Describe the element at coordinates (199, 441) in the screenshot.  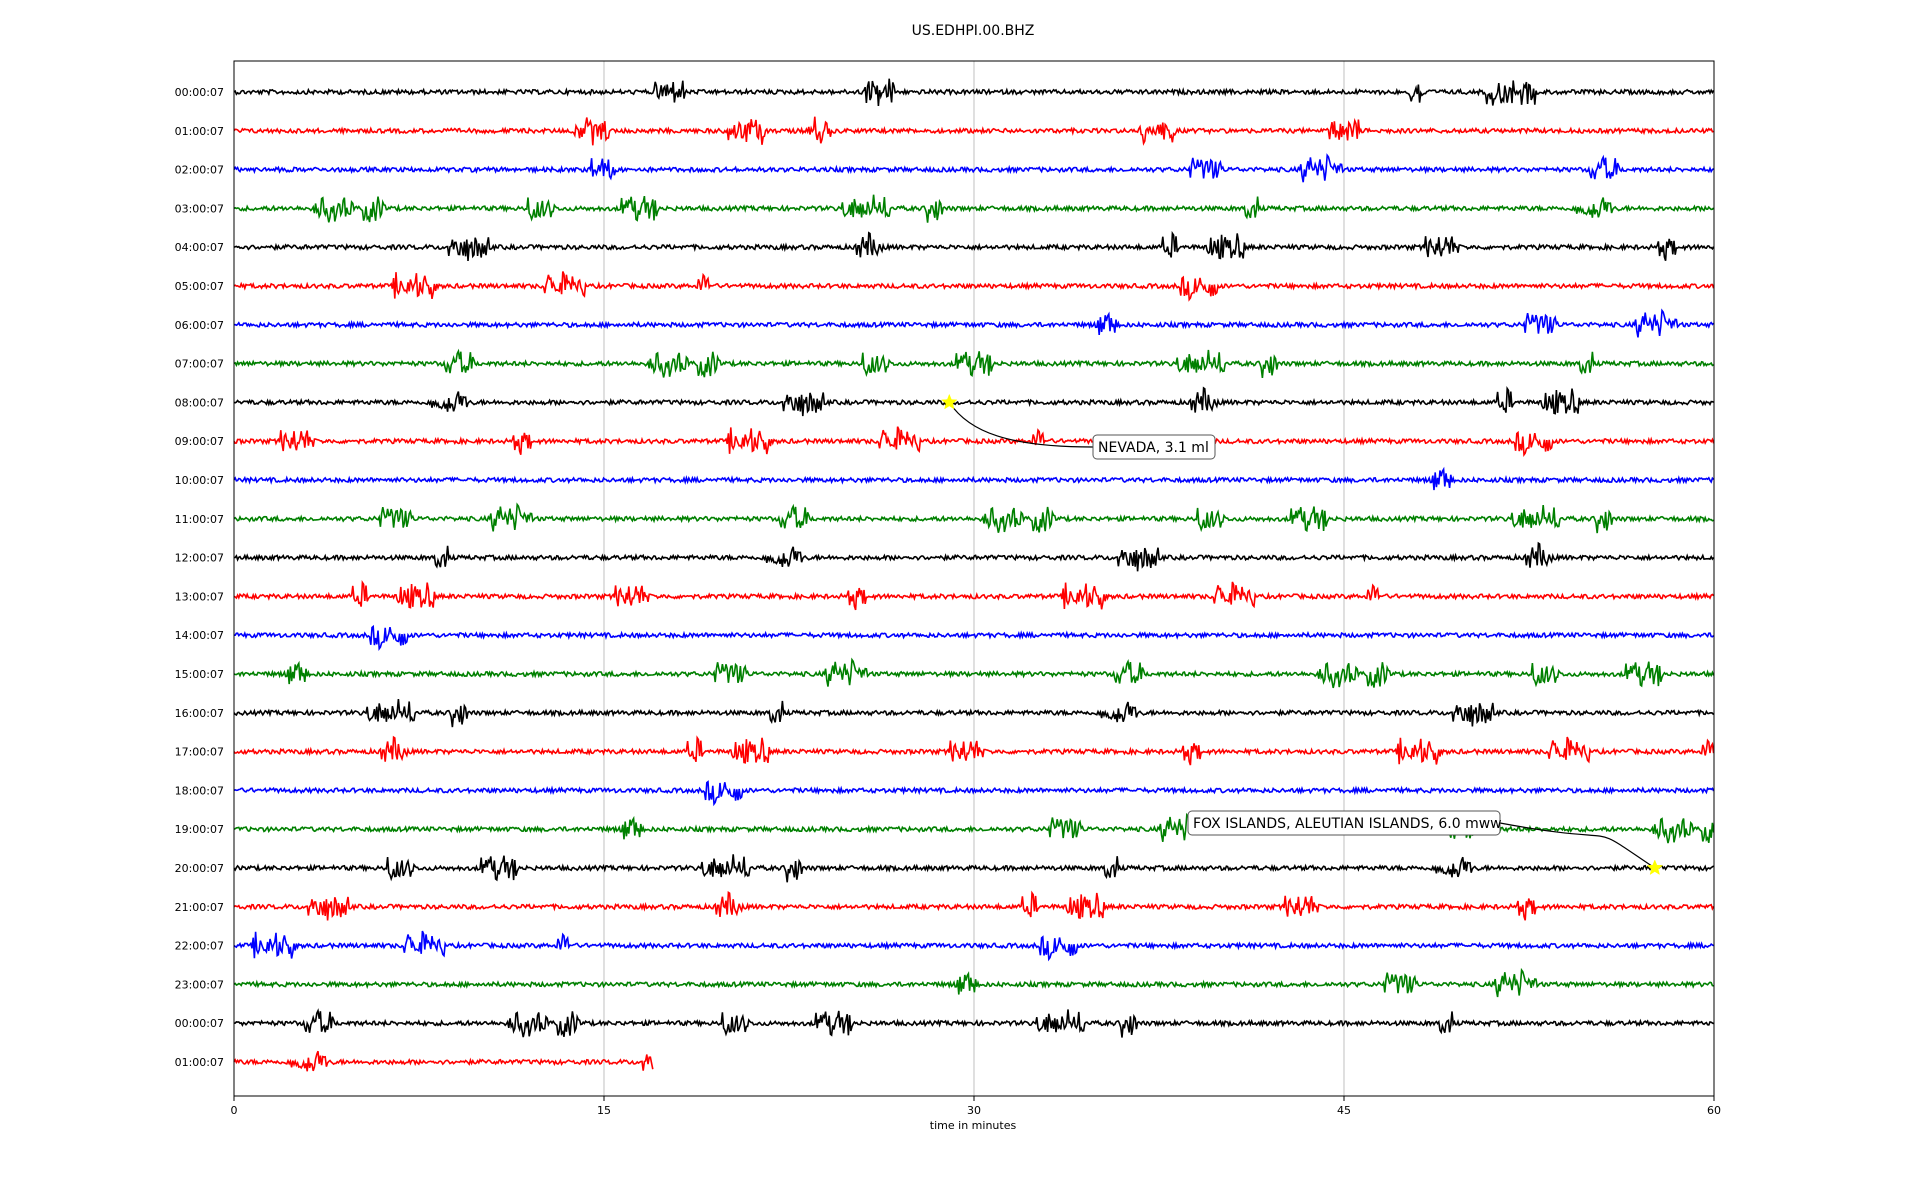
I see `row-label-9: 09:00:07` at that location.